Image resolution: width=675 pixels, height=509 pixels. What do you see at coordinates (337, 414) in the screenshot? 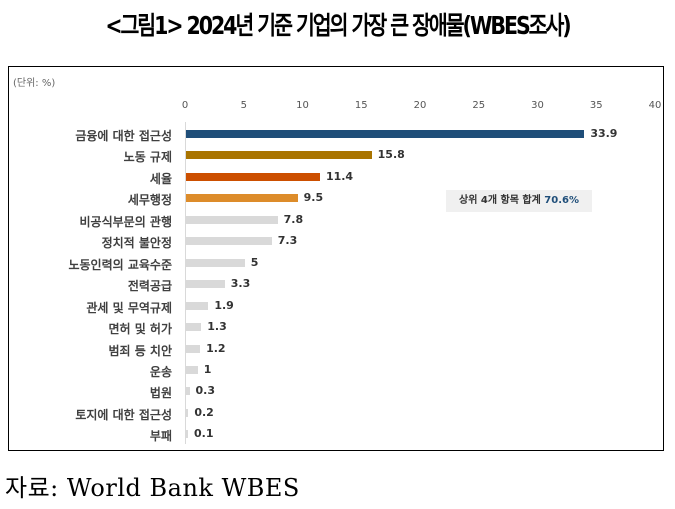
I see `bar-row: 토지에 대한 접근성 0.2` at bounding box center [337, 414].